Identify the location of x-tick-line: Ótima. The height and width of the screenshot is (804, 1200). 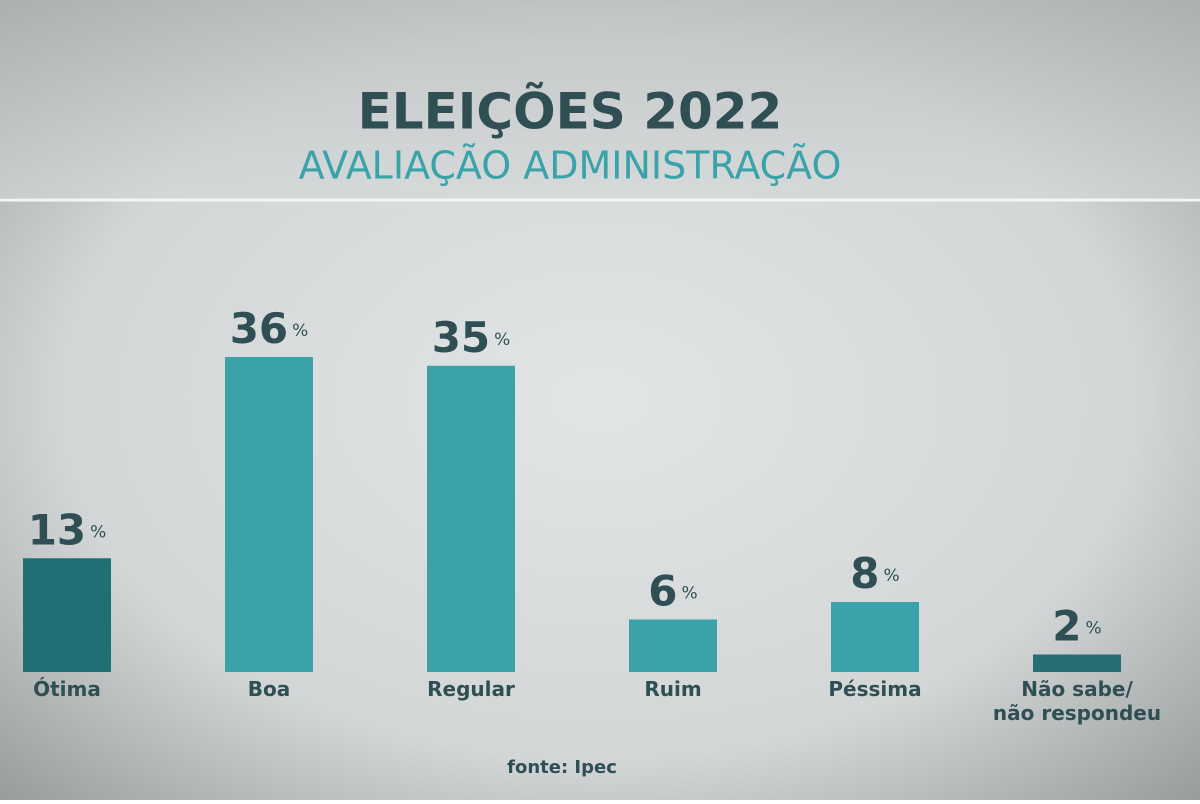
(67, 689).